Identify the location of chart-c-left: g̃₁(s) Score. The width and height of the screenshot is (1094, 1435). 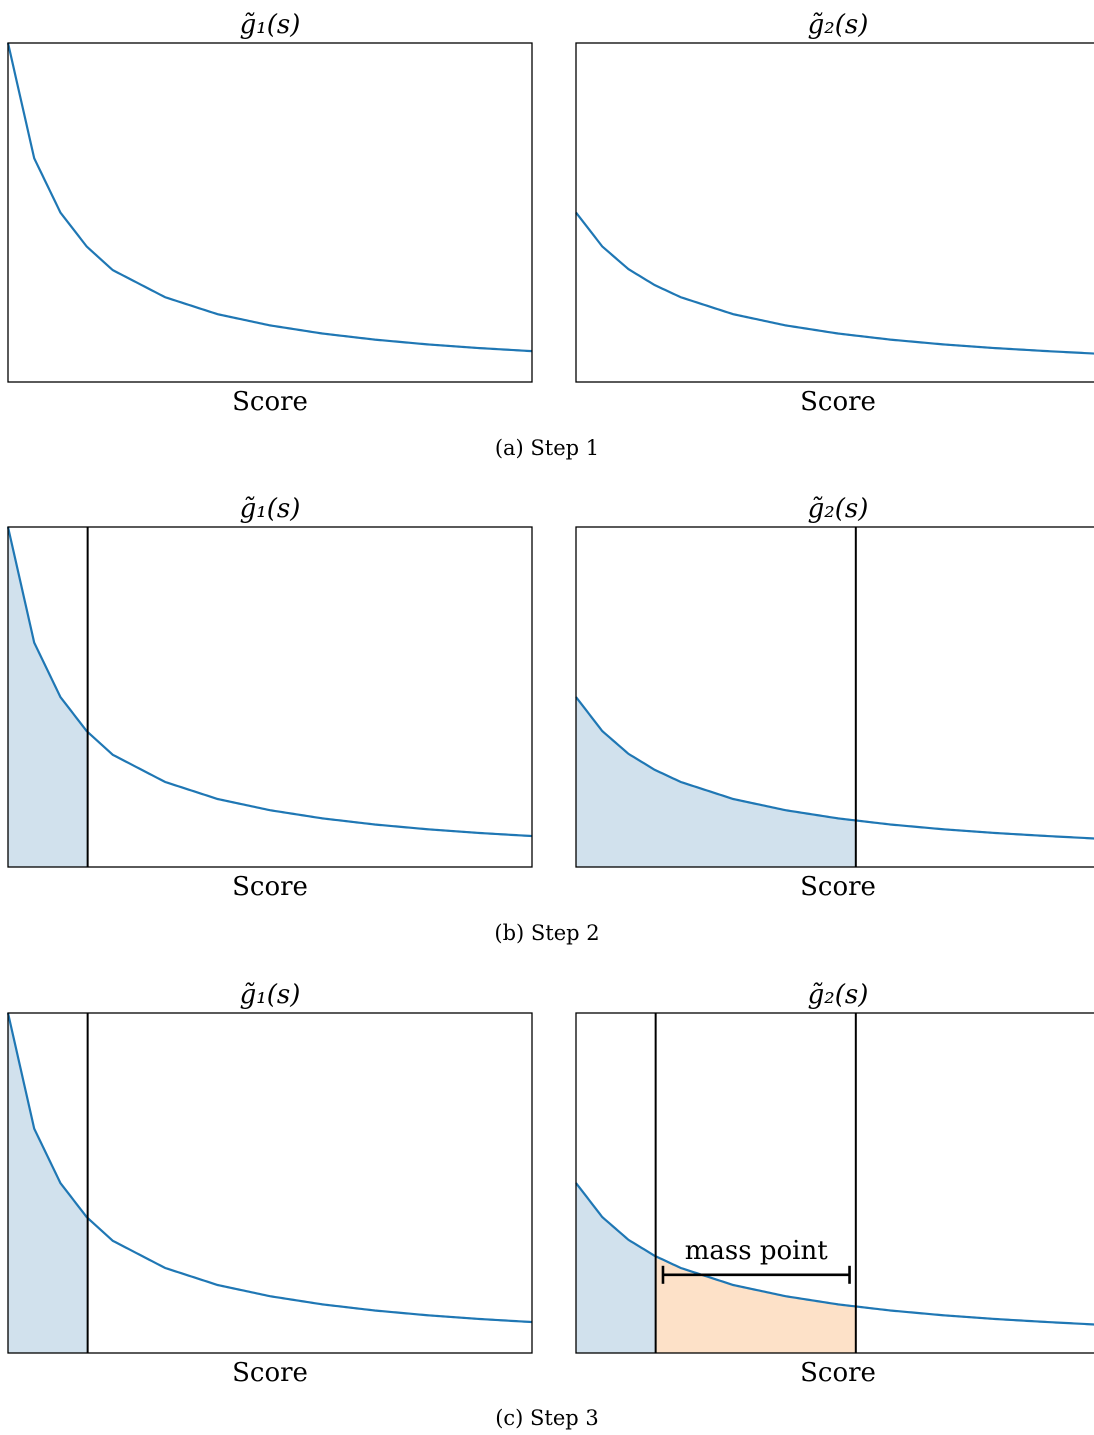
(269, 1184).